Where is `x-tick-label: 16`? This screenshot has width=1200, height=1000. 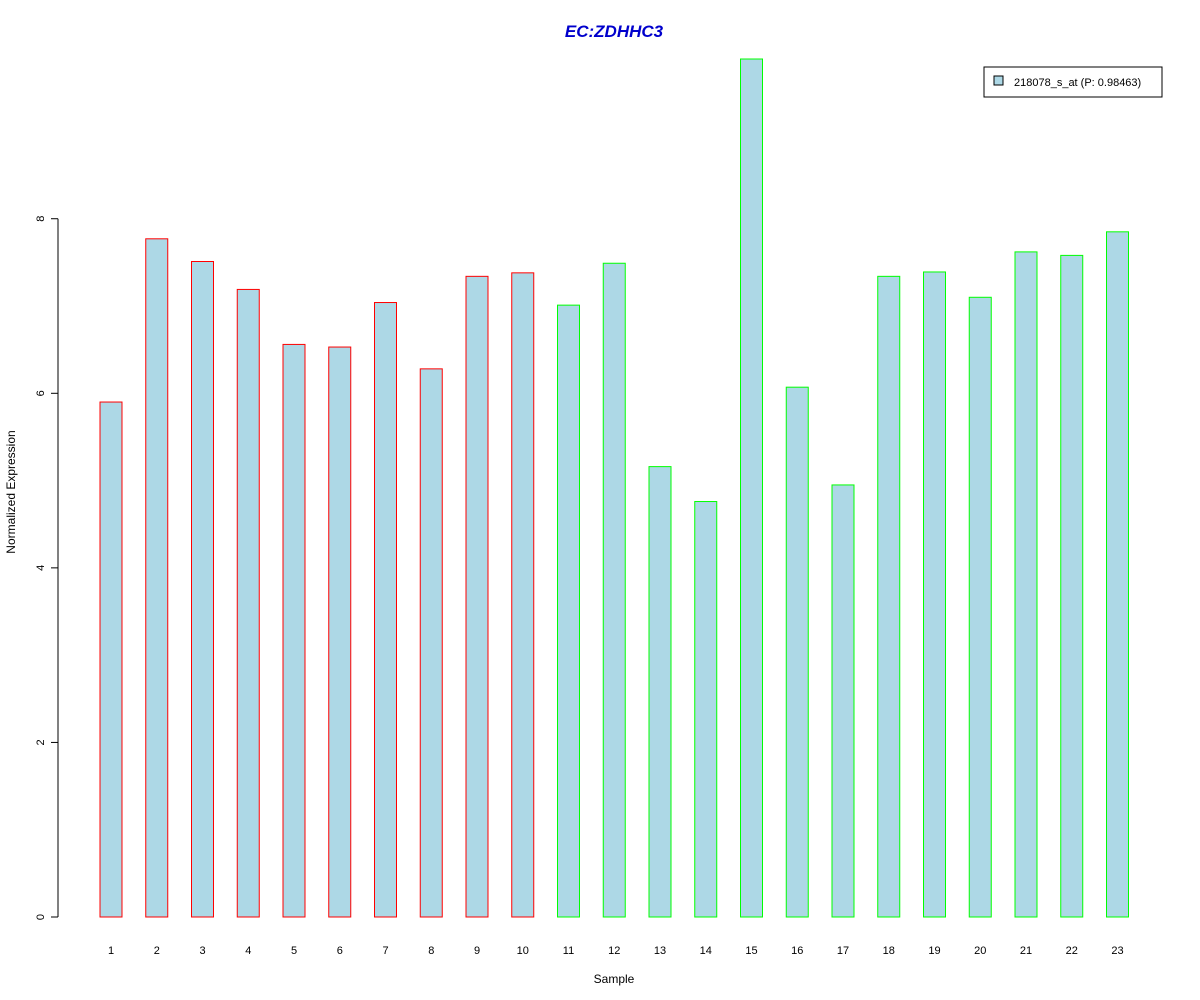 x-tick-label: 16 is located at coordinates (797, 951).